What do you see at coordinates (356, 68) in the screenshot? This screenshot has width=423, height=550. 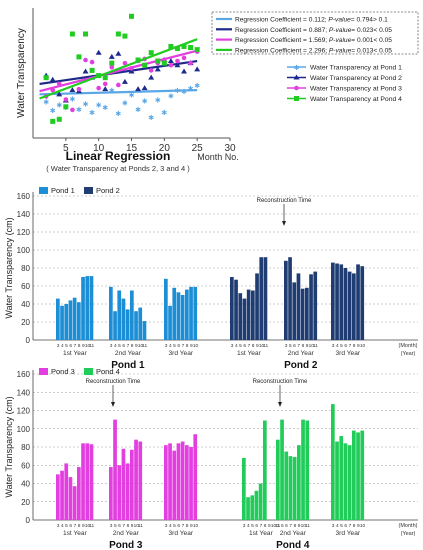 I see `series-legend-label: Water Transparency at Pond 1` at bounding box center [356, 68].